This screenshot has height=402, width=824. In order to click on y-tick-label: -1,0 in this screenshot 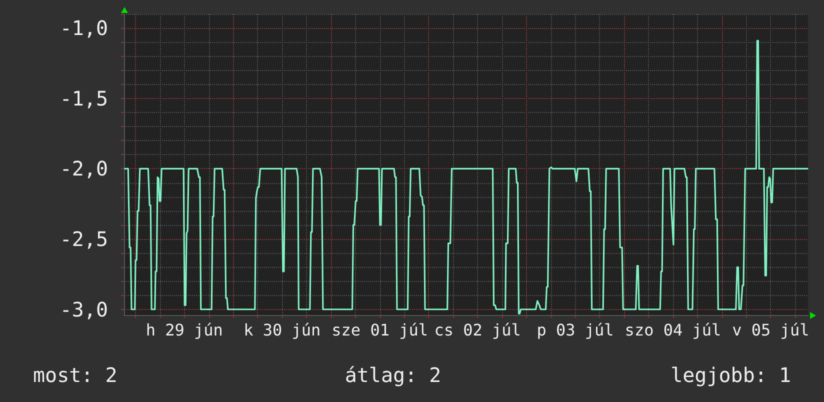, I will do `click(84, 28)`.